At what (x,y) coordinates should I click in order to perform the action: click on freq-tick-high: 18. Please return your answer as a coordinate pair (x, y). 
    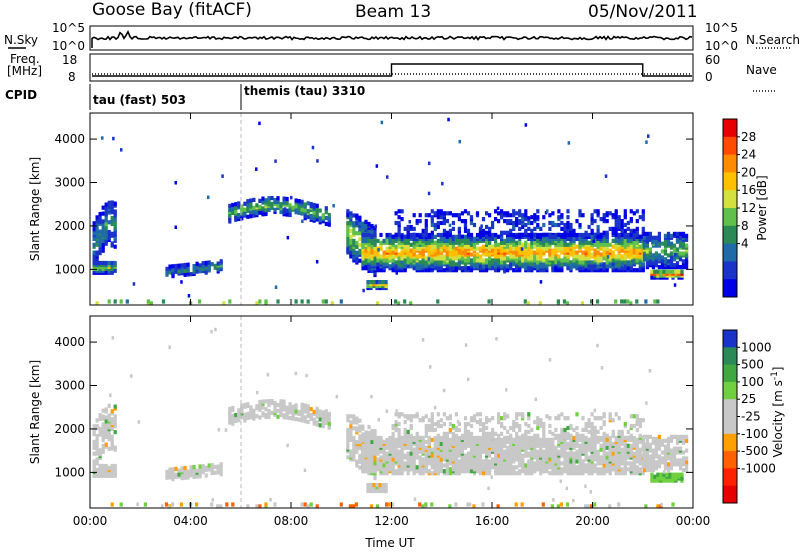
    Looking at the image, I should click on (69, 60).